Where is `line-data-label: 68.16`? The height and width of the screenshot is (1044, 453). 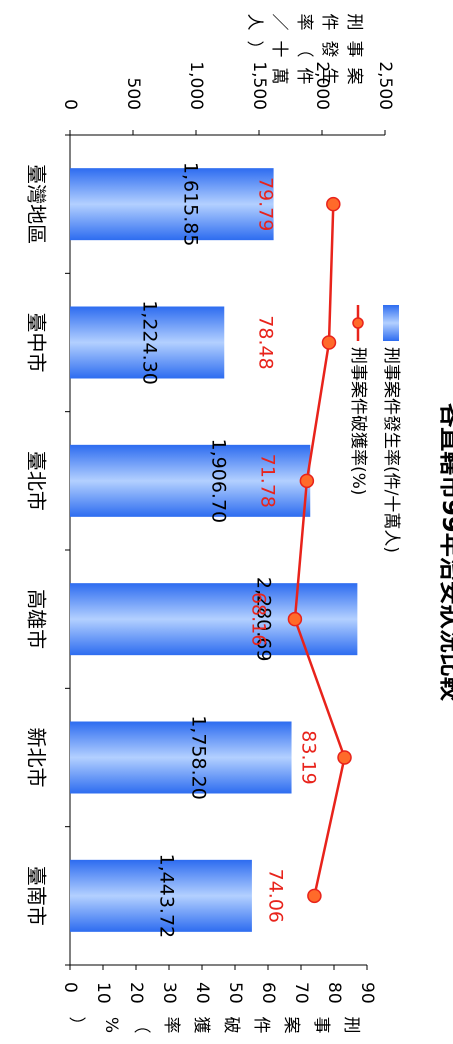
line-data-label: 68.16 is located at coordinates (259, 619).